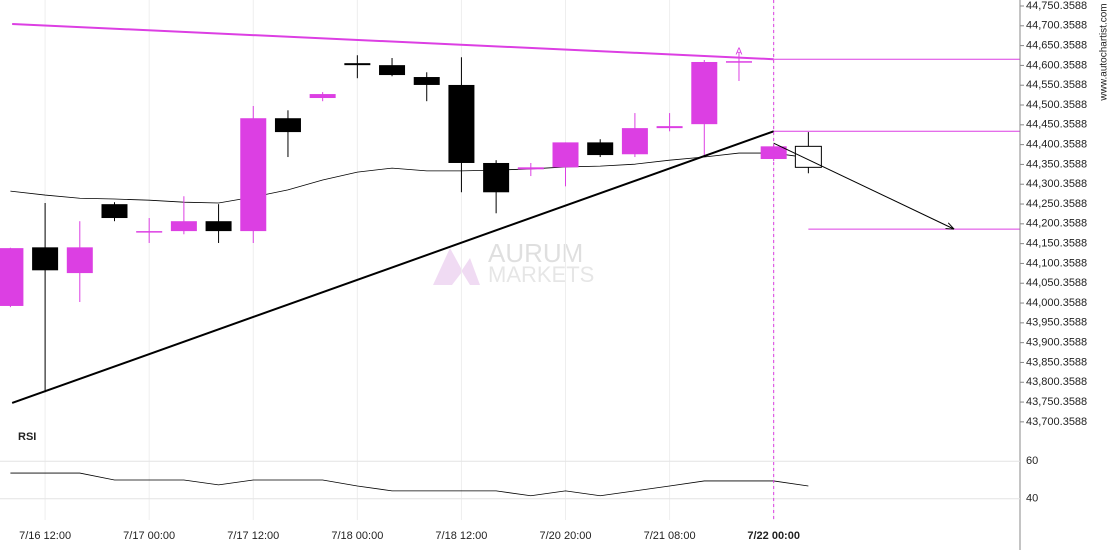  What do you see at coordinates (1056, 303) in the screenshot?
I see `y-tick-label: 44,000.3588` at bounding box center [1056, 303].